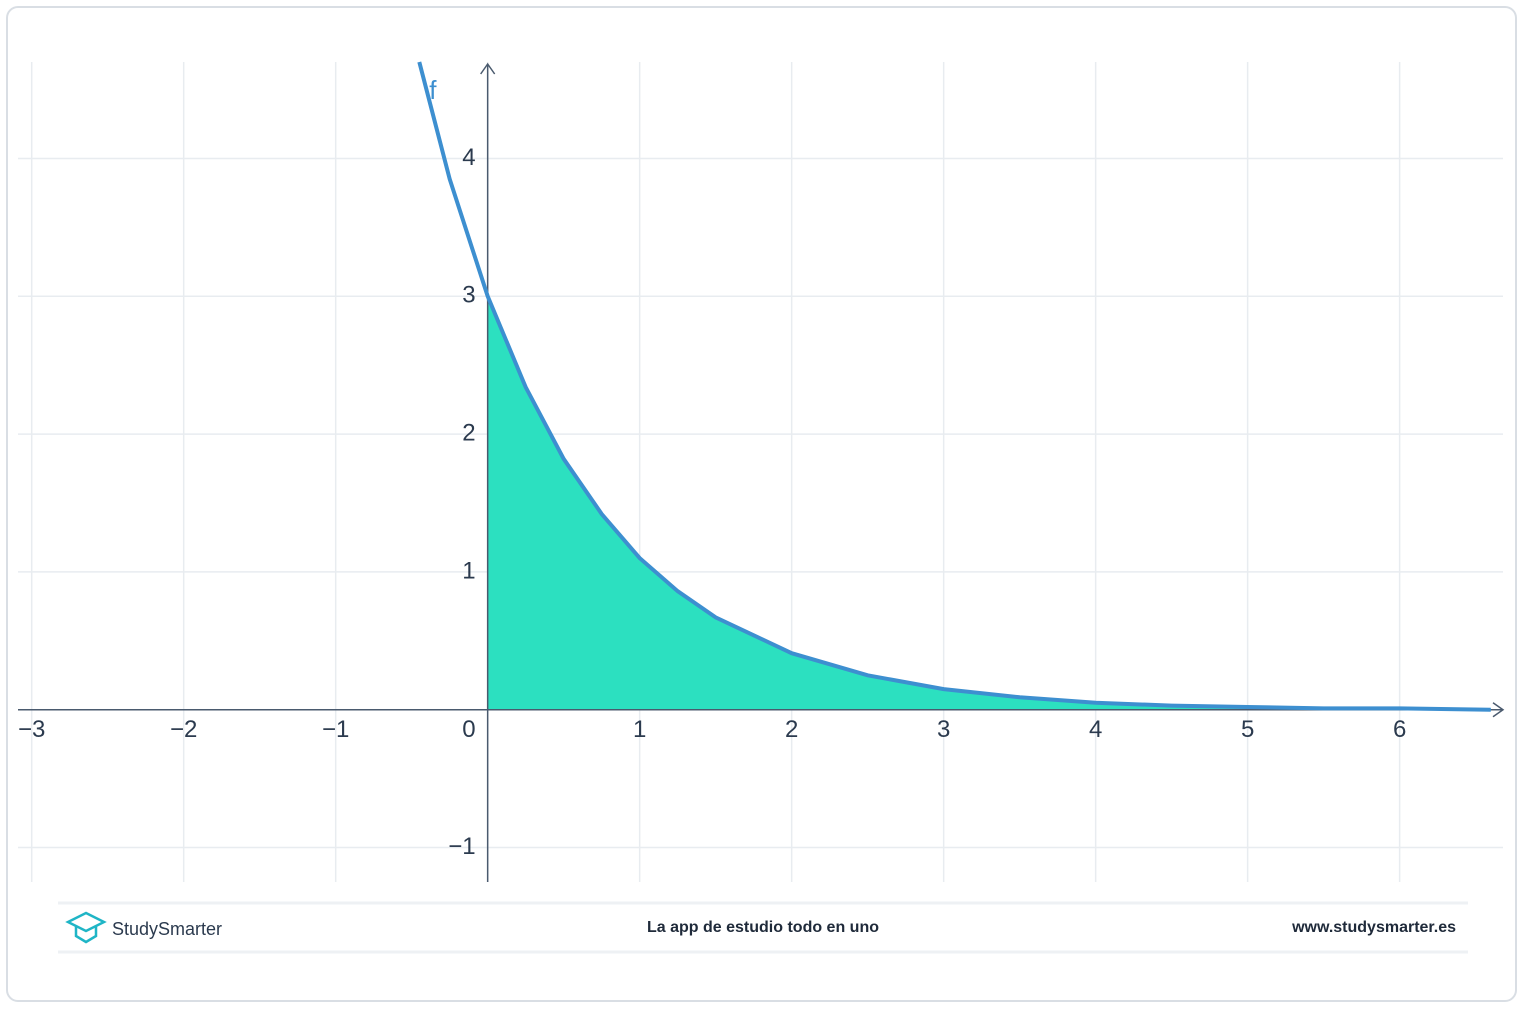  What do you see at coordinates (791, 729) in the screenshot?
I see `x-tick-label: 2` at bounding box center [791, 729].